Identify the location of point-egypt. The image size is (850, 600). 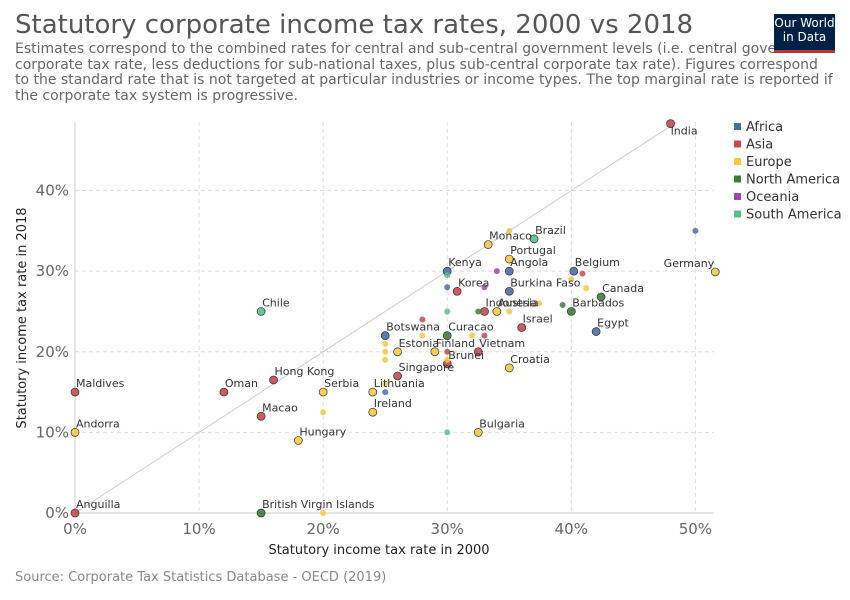
(596, 331).